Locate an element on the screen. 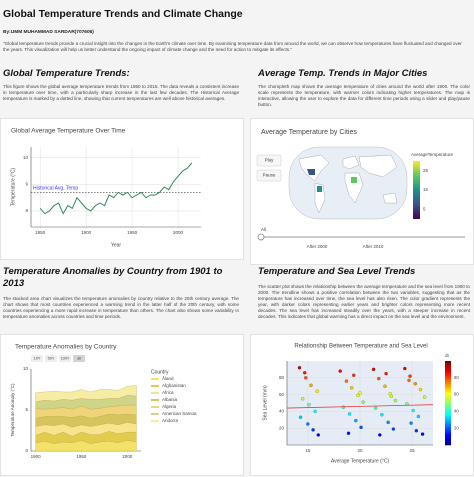  y-axis-title: Temperature (°C) is located at coordinates (13, 186).